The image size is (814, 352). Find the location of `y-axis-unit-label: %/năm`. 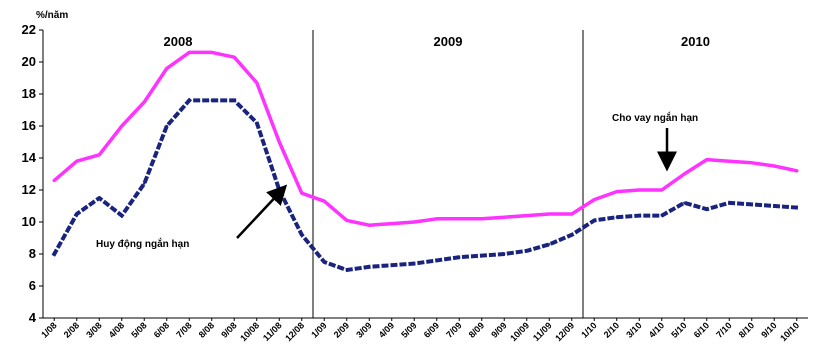

y-axis-unit-label: %/năm is located at coordinates (52, 15).